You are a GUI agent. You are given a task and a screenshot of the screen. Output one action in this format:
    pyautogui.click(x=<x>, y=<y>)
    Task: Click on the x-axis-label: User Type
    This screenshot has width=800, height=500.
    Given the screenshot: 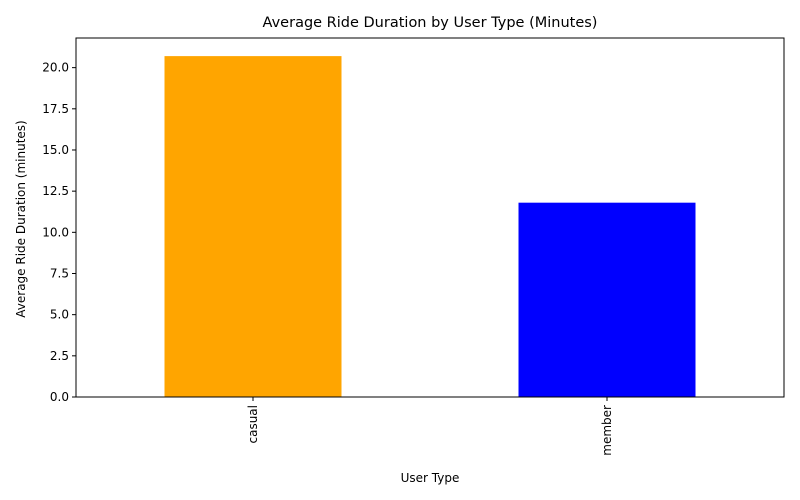 What is the action you would take?
    pyautogui.click(x=430, y=478)
    